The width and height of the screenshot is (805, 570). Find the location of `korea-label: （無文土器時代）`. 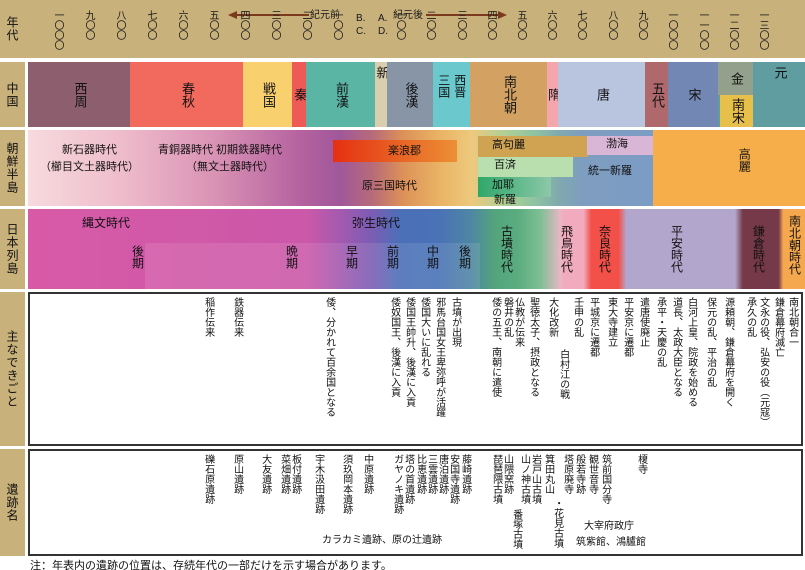

korea-label: （無文土器時代） is located at coordinates (230, 167).